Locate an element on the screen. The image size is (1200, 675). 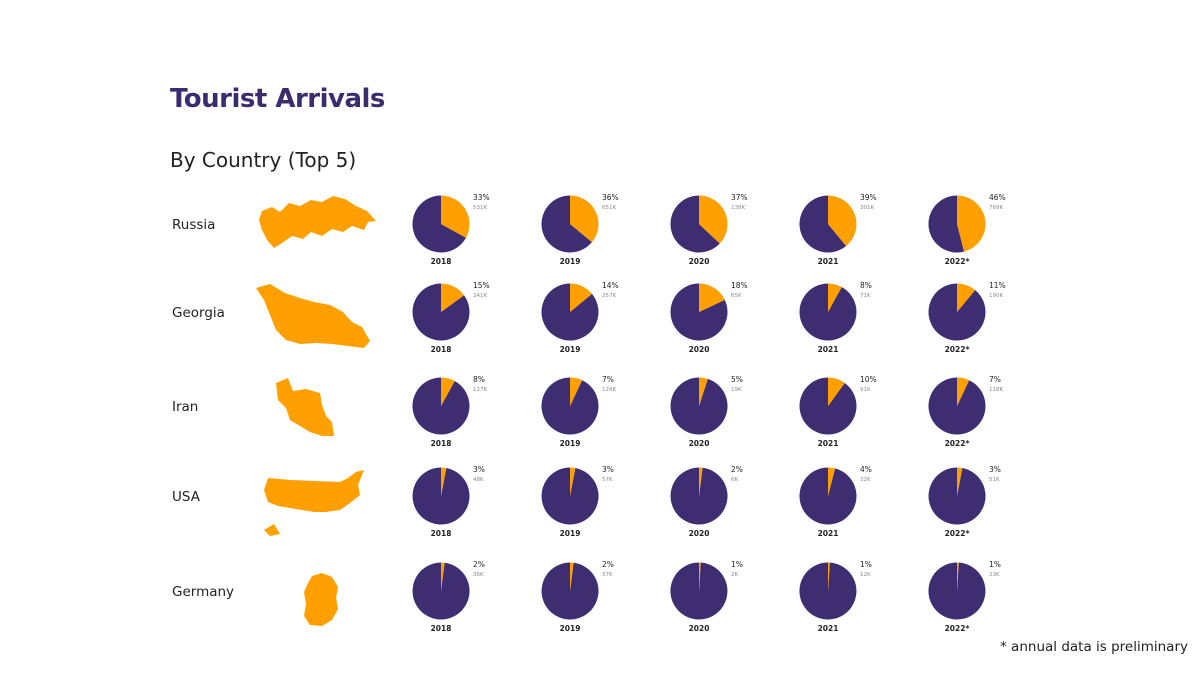
pct-label-usa-1: 3% is located at coordinates (608, 469).